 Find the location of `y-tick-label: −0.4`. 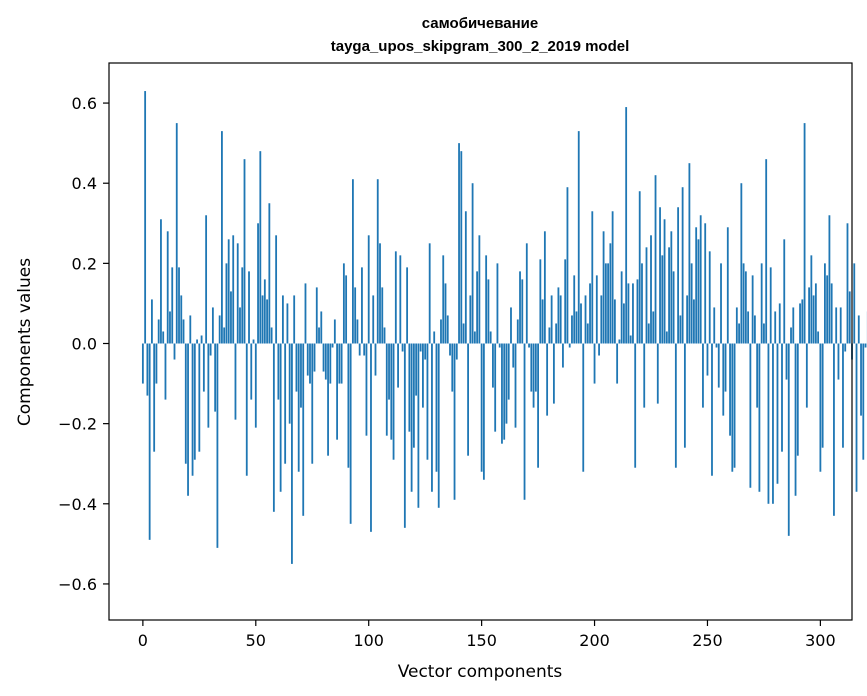

y-tick-label: −0.4 is located at coordinates (77, 504).